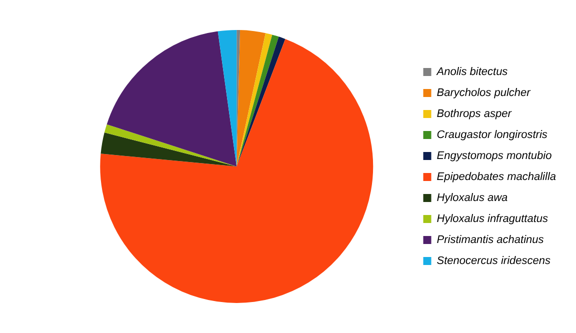  I want to click on legend-label: Barycholos pulcher, so click(484, 93).